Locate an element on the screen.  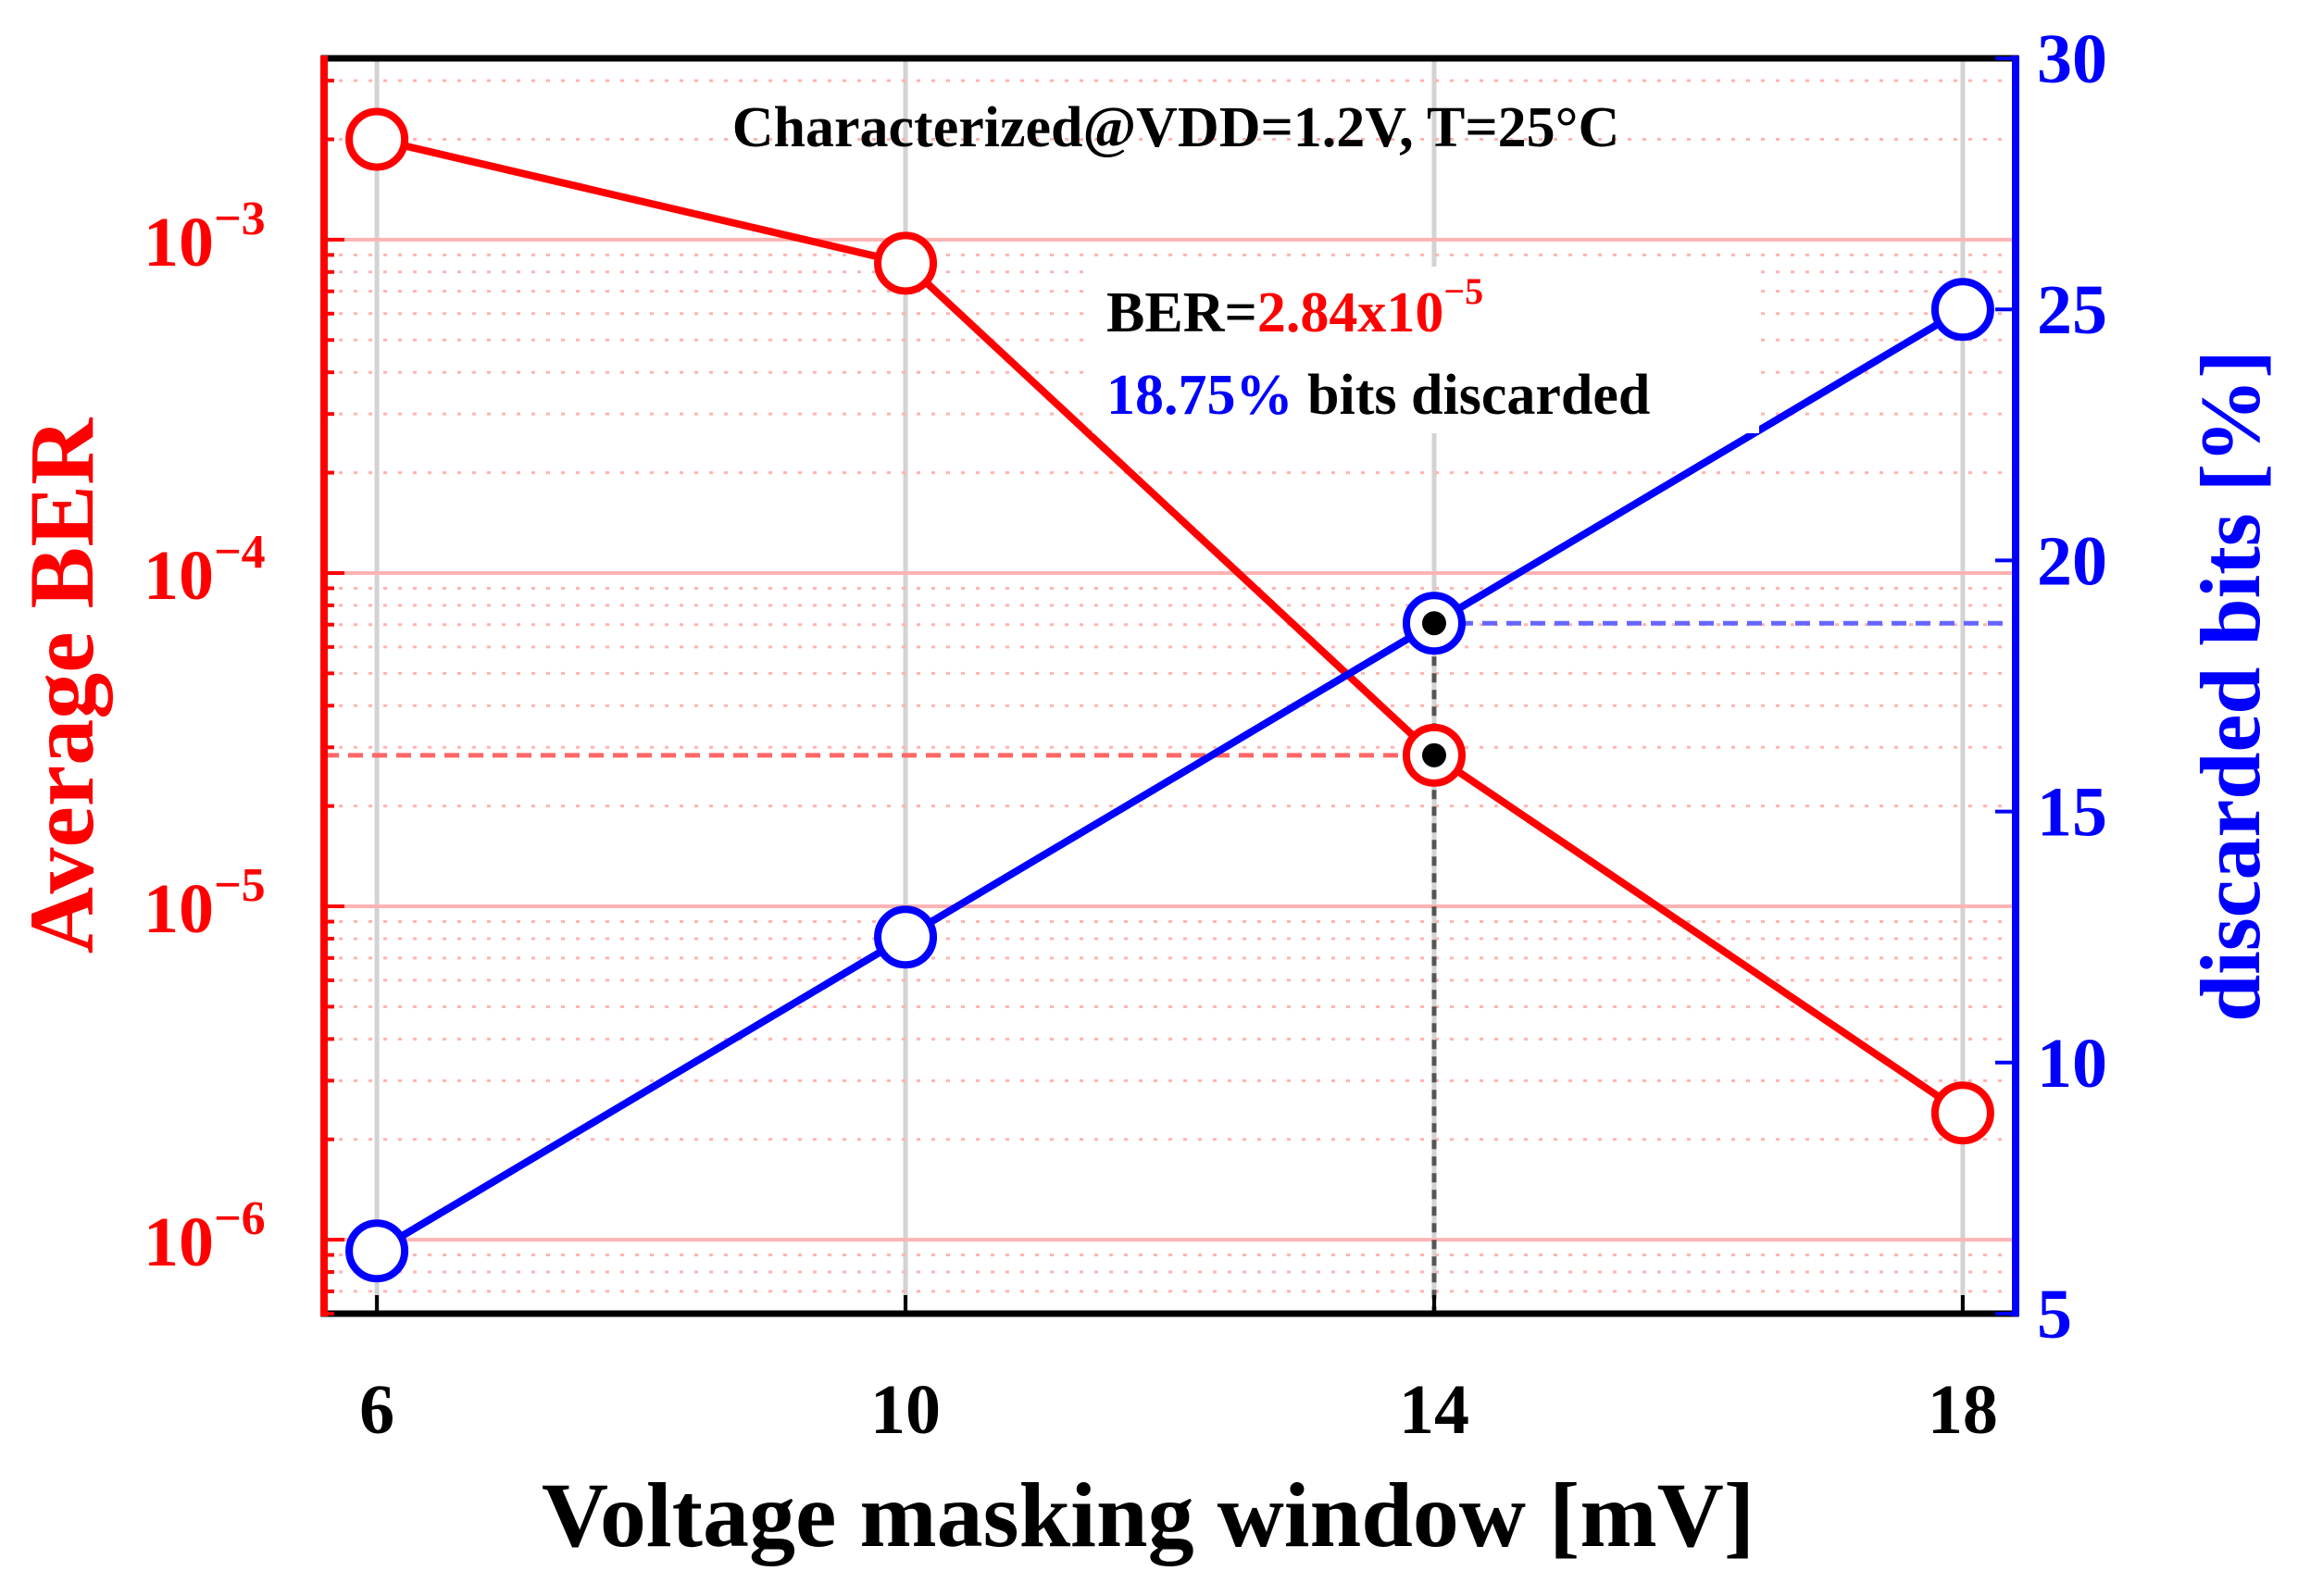
left-tick-label-exponent: −6 is located at coordinates (240, 1218).